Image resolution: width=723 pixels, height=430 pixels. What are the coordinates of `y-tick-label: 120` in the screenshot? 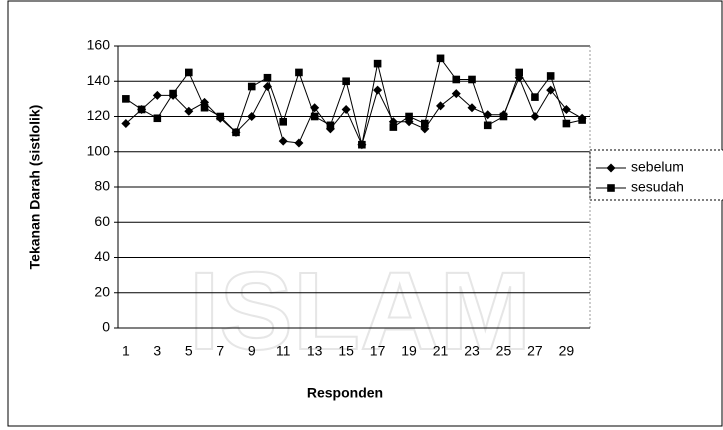 It's located at (99, 115).